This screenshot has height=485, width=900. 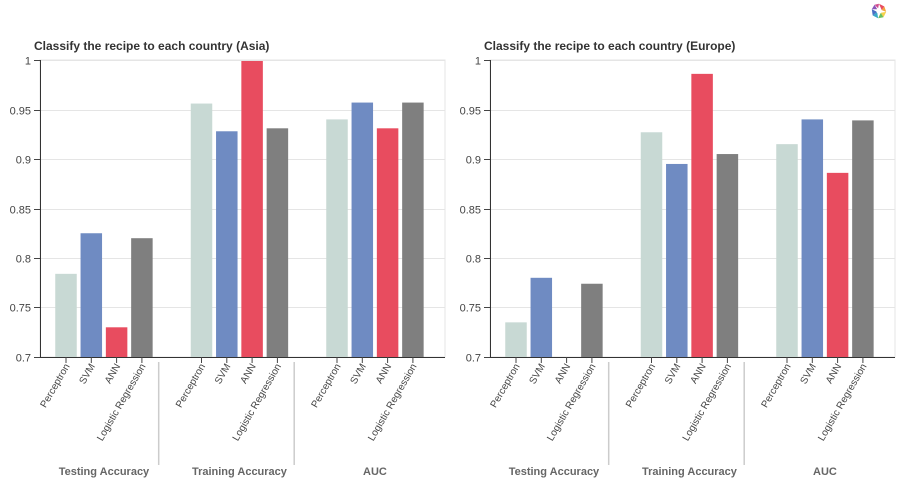 I want to click on bokeh-logo-icon, so click(x=879, y=11).